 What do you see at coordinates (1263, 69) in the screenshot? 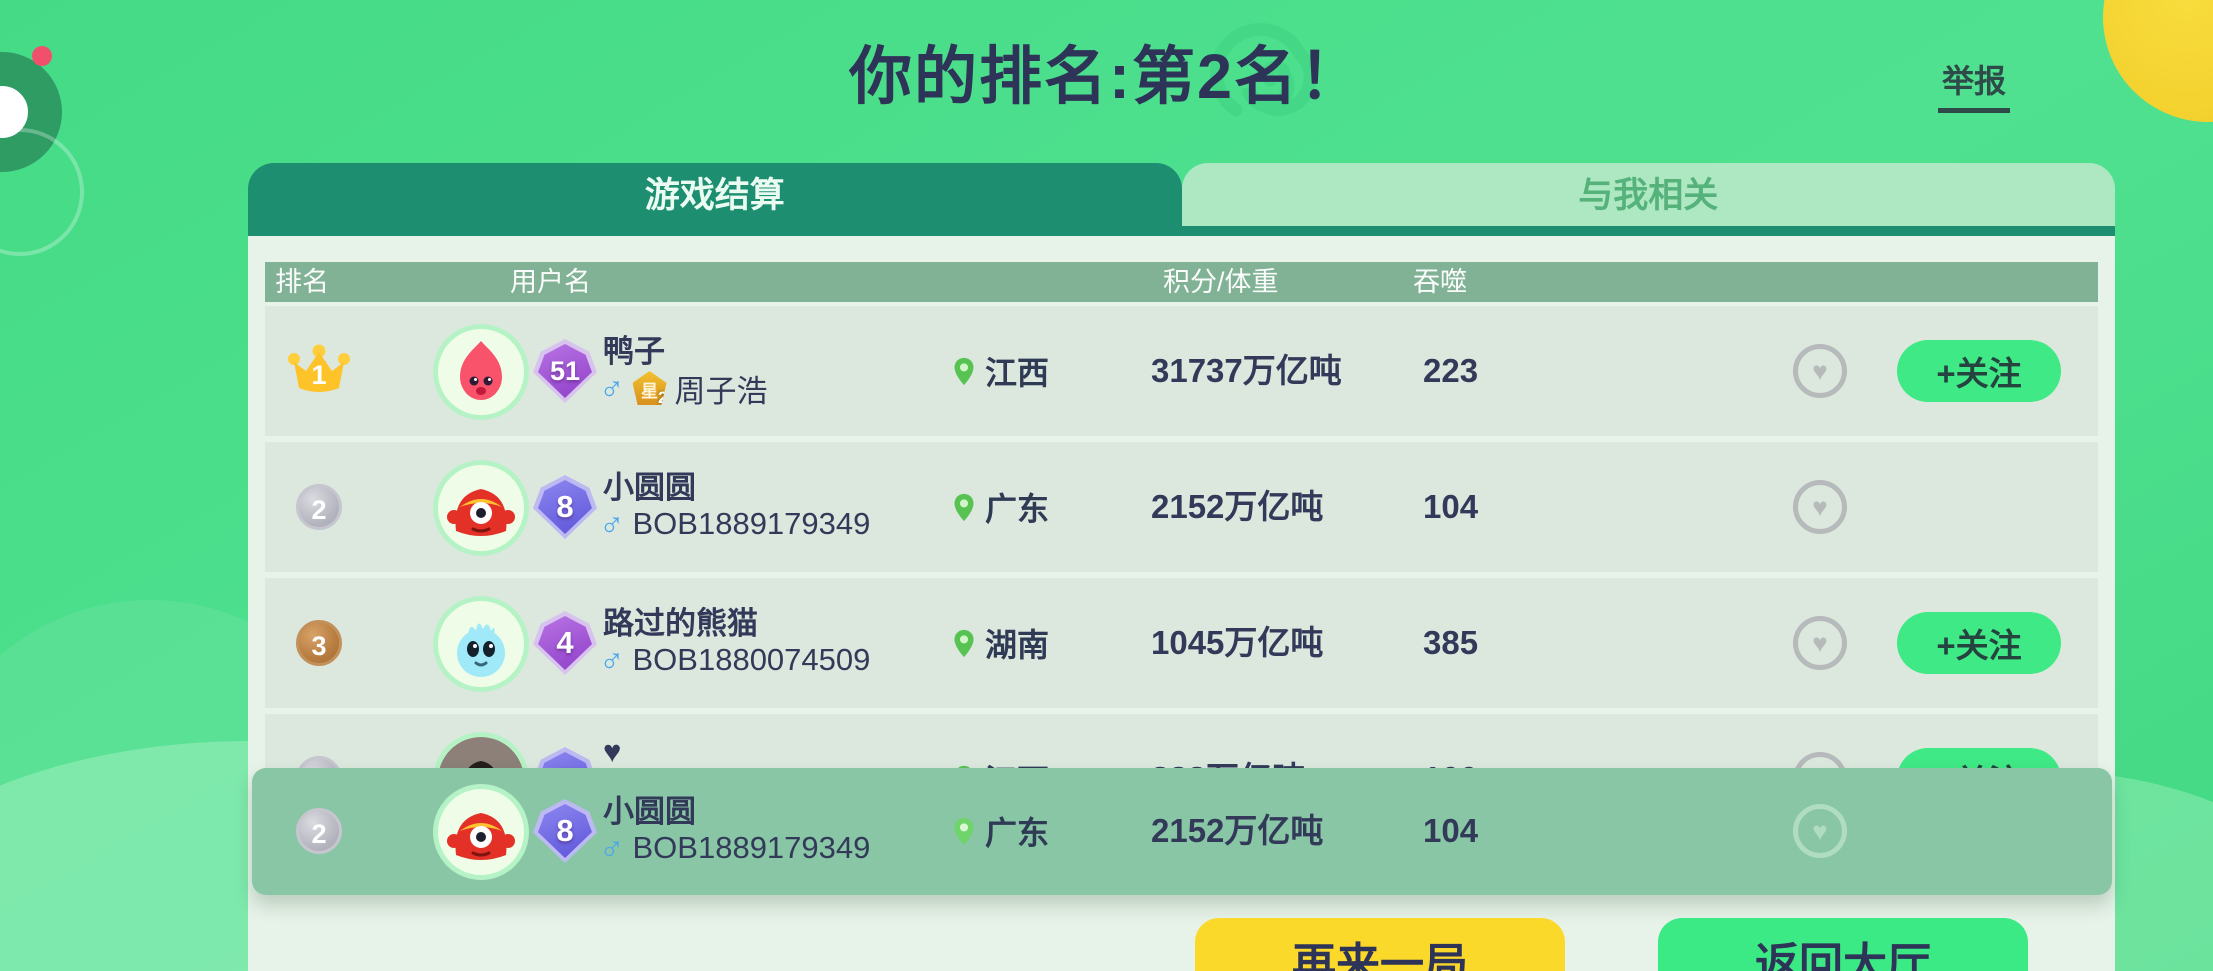
I see `spiral-decoration` at bounding box center [1263, 69].